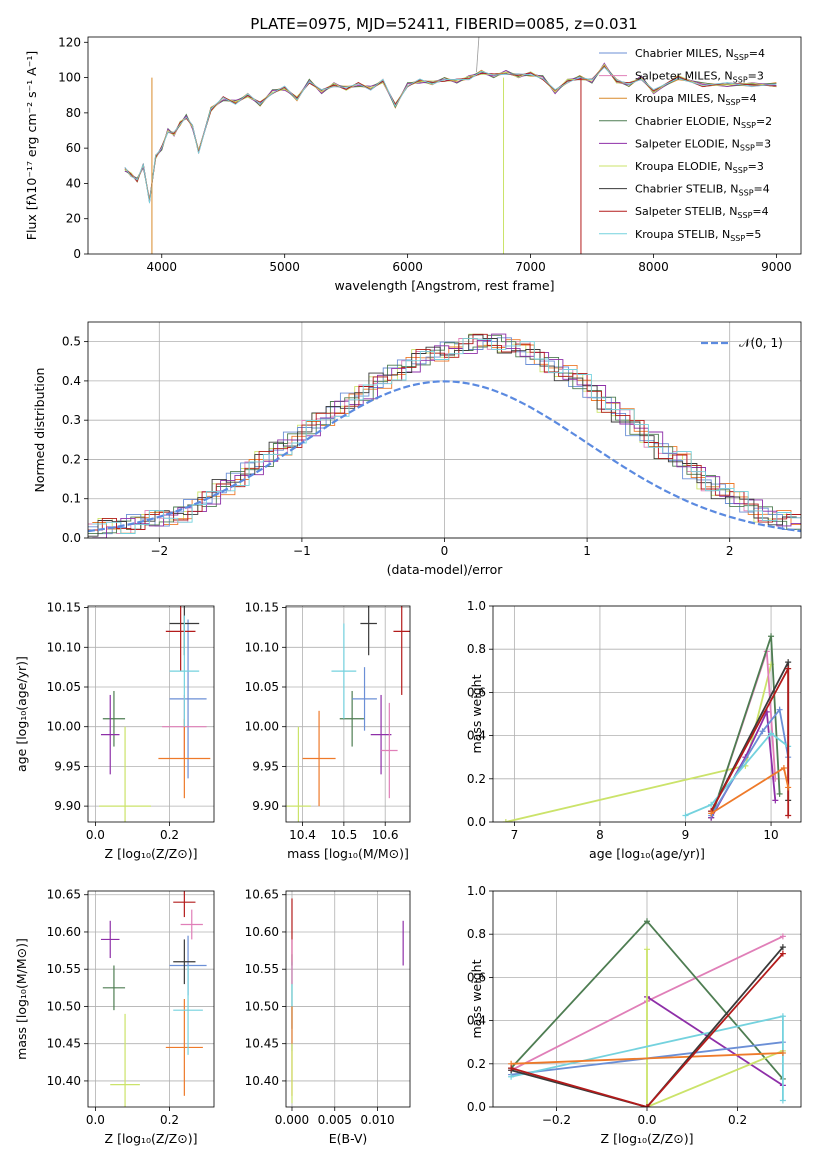 The width and height of the screenshot is (819, 1174). What do you see at coordinates (31, 145) in the screenshot?
I see `y-axis-label: Flux [fλ10⁻¹⁷ erg cm⁻² s⁻¹ A⁻¹]` at bounding box center [31, 145].